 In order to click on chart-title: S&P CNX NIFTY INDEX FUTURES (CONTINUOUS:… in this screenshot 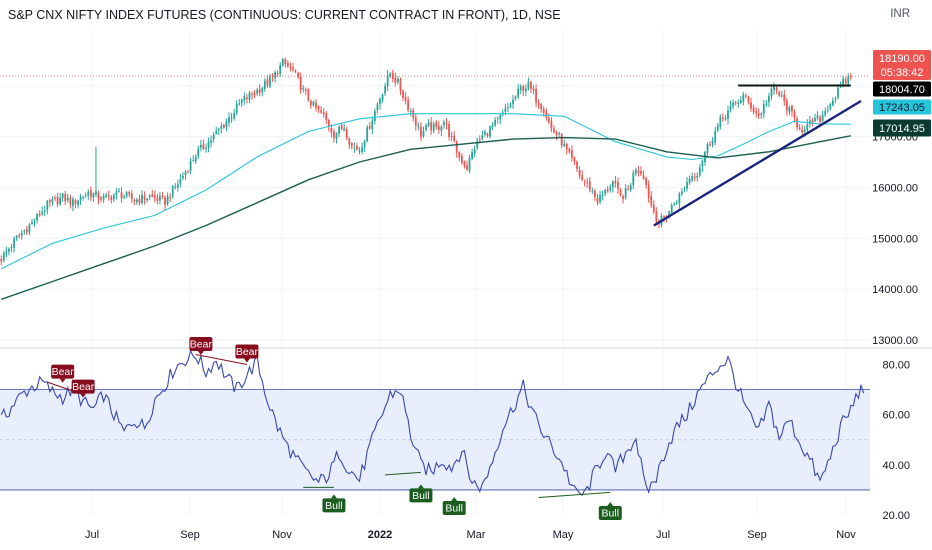, I will do `click(284, 15)`.